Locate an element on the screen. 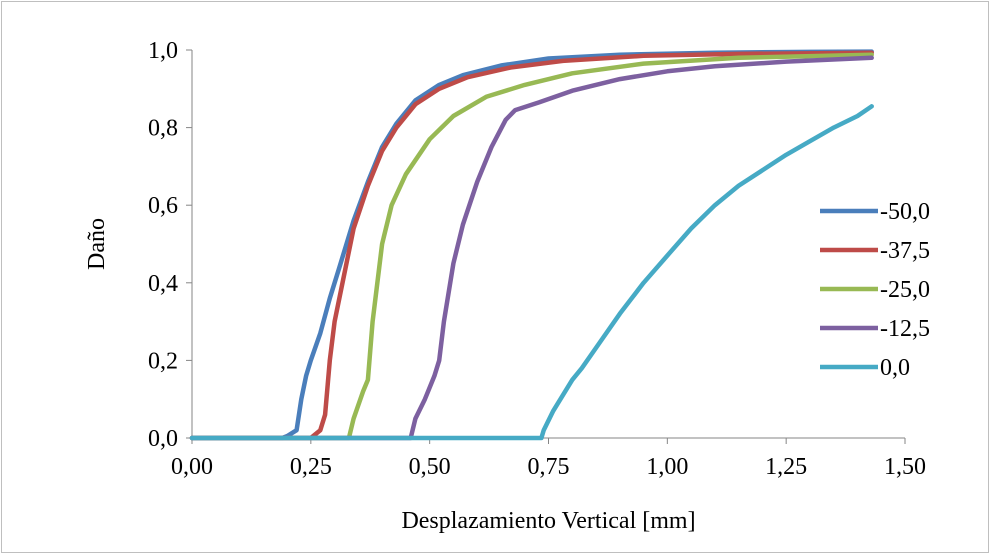 The image size is (992, 556). legend: -50,0 -37,5 -25,0 -12,5 0,0 is located at coordinates (875, 290).